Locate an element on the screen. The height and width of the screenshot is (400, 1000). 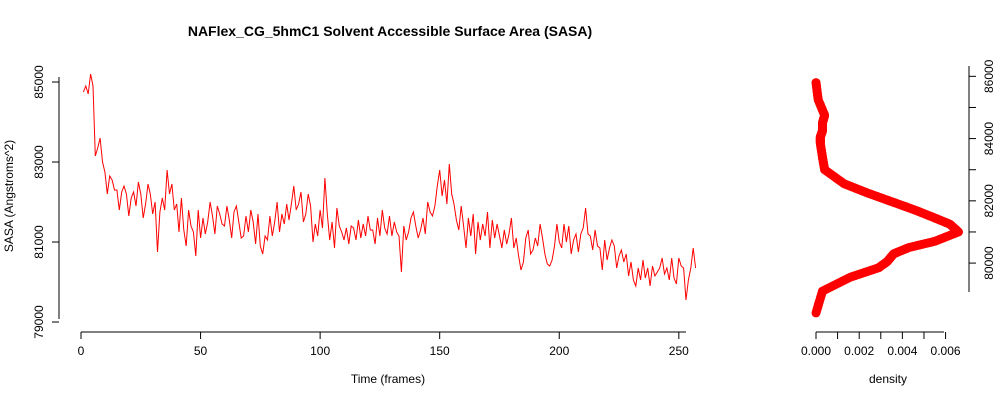
density-x-tick-label: 0.000 is located at coordinates (816, 351).